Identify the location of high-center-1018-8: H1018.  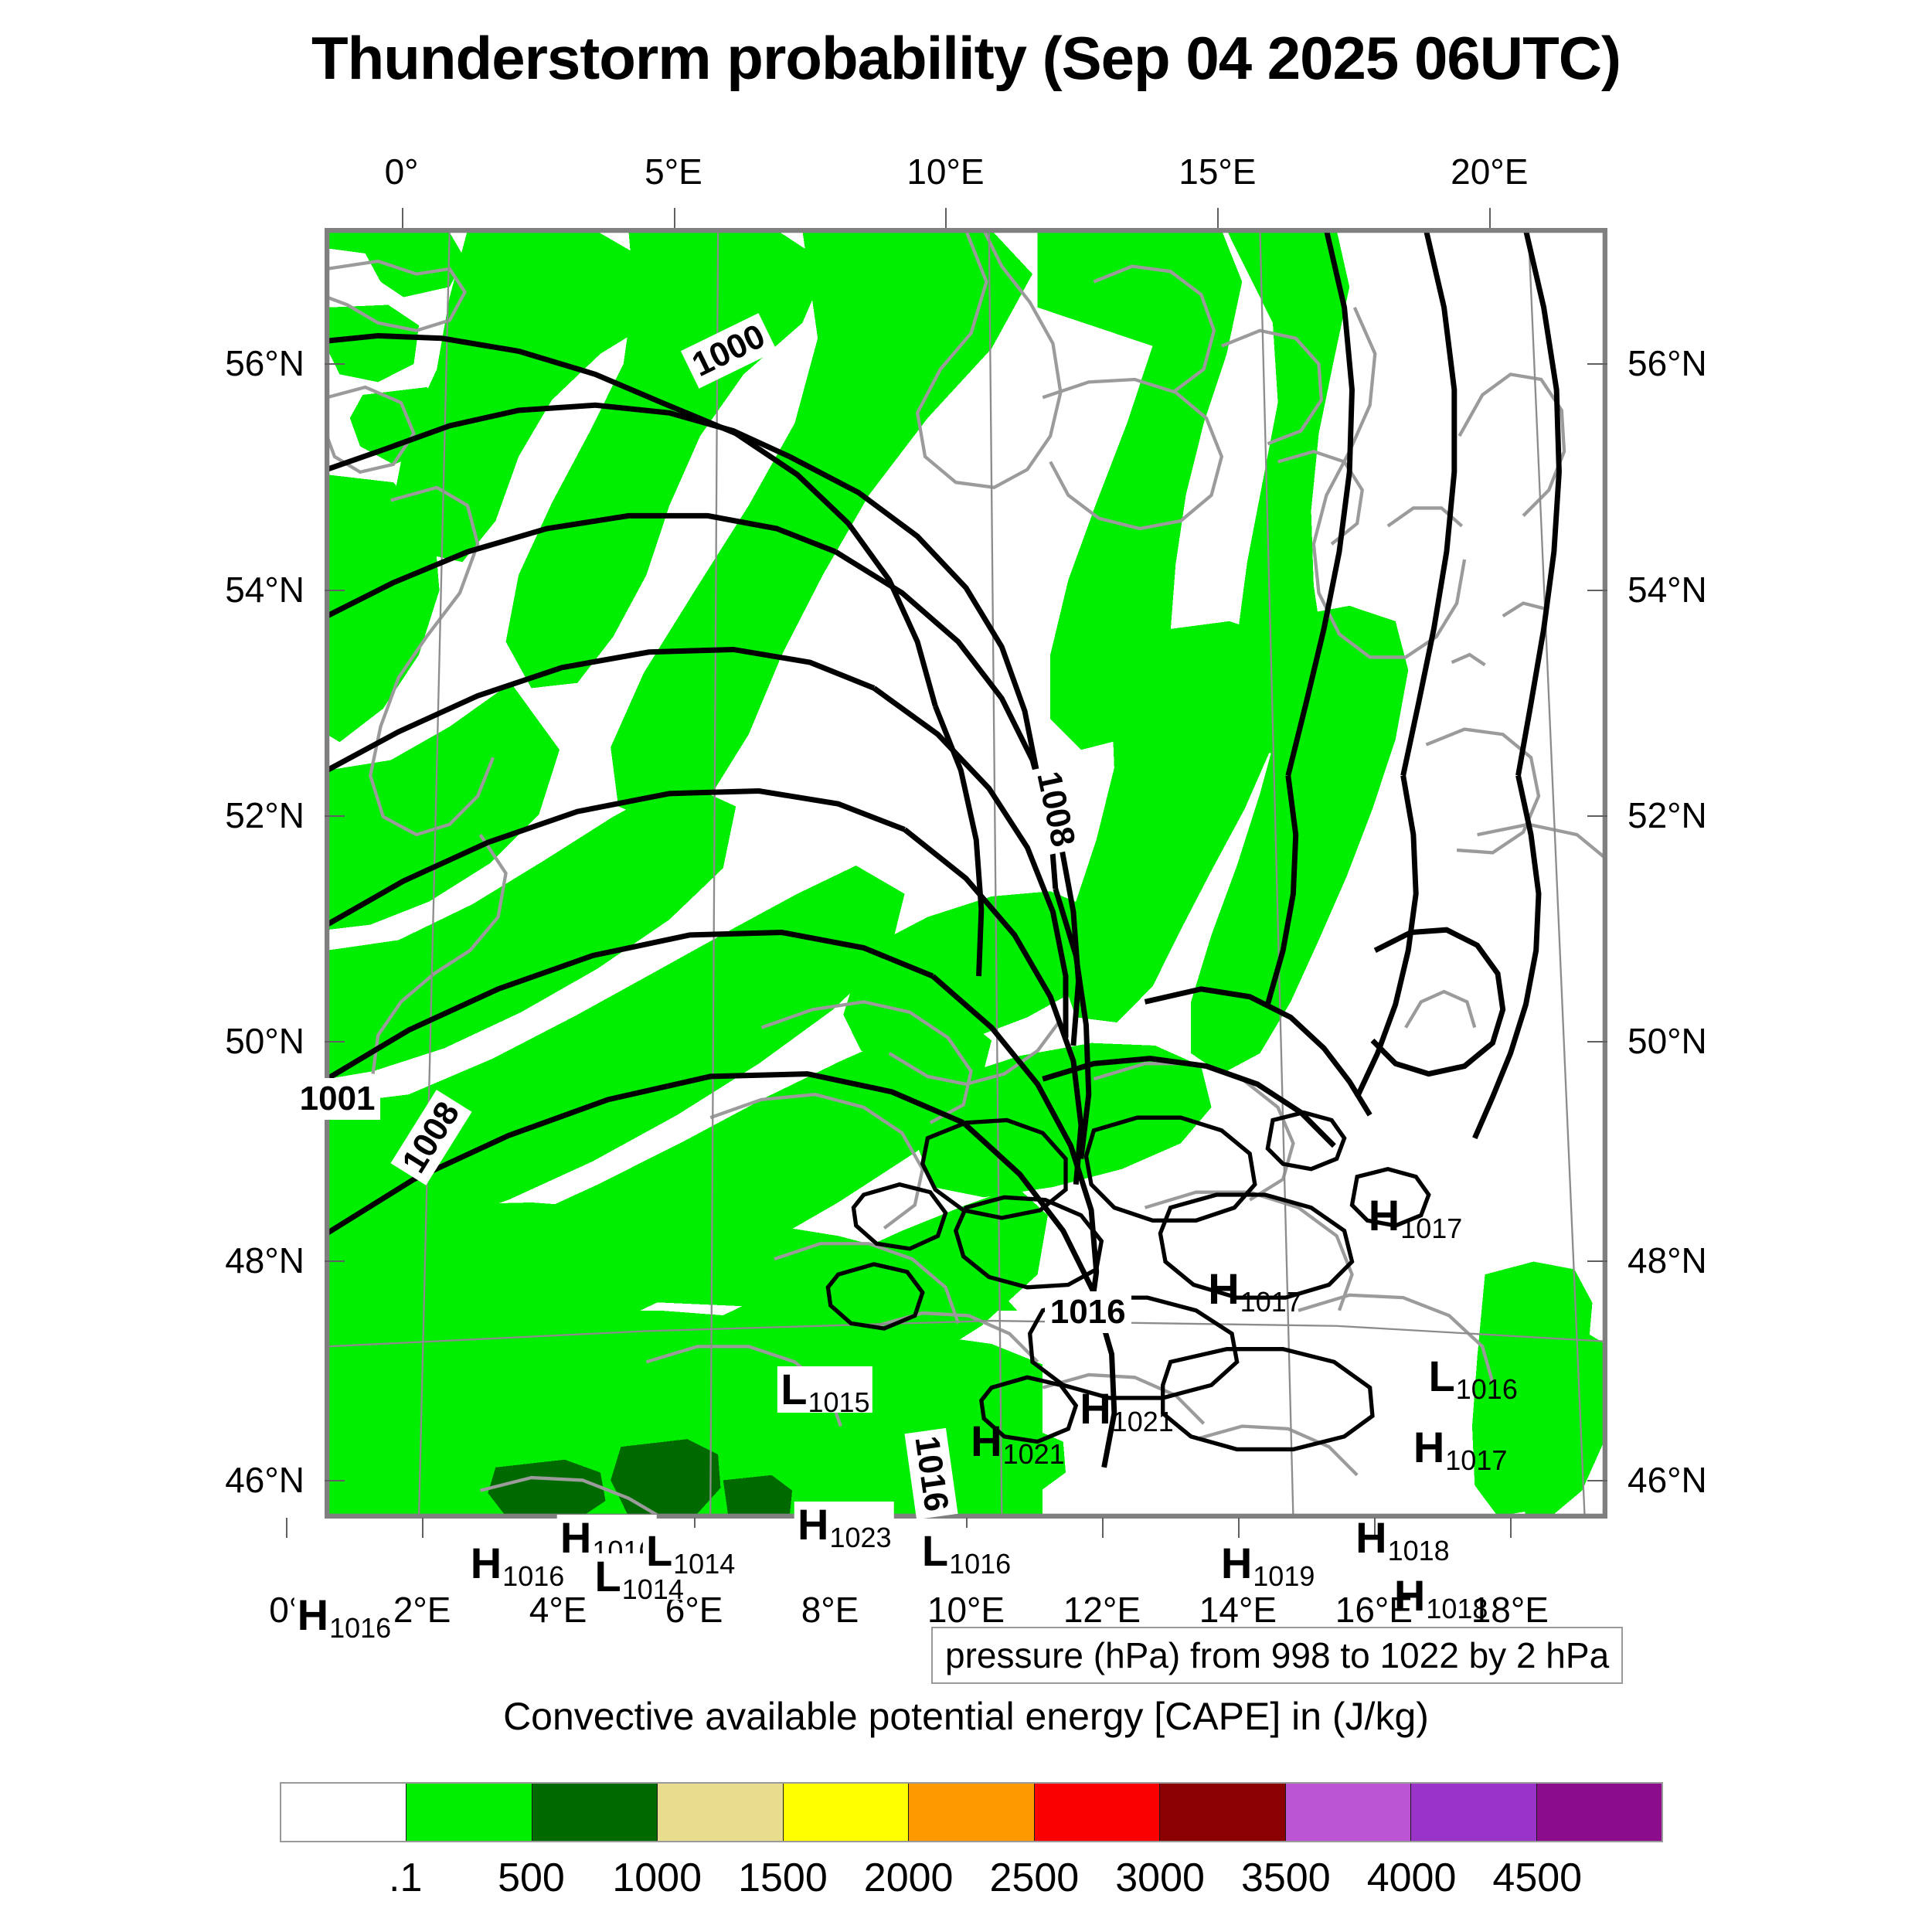
(1402, 1539).